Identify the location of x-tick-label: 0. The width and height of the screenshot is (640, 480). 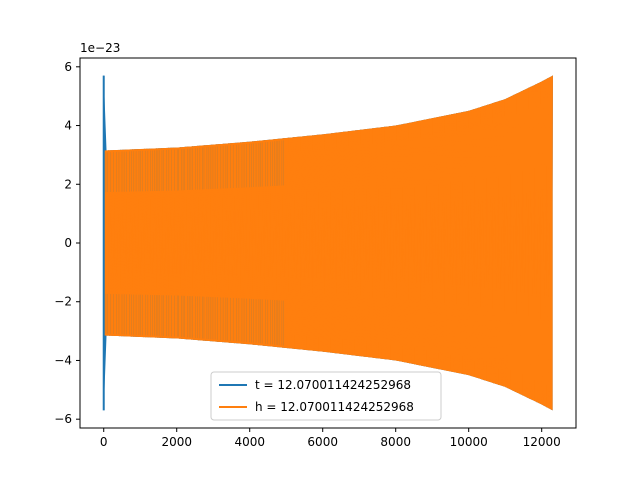
(104, 442).